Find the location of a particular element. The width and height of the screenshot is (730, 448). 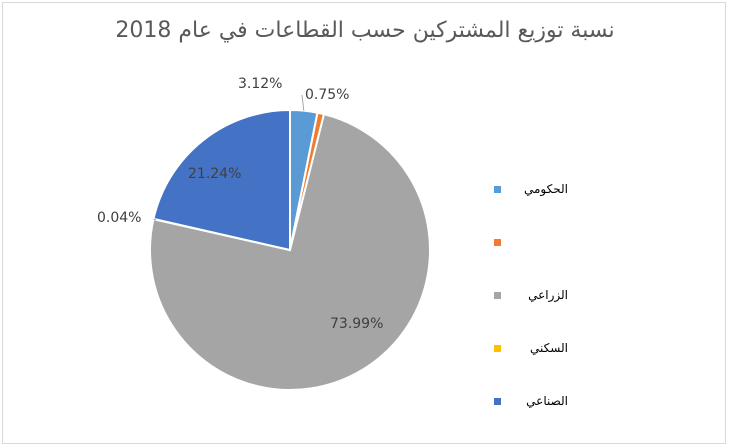

legend-label: الزراعي is located at coordinates (548, 295).